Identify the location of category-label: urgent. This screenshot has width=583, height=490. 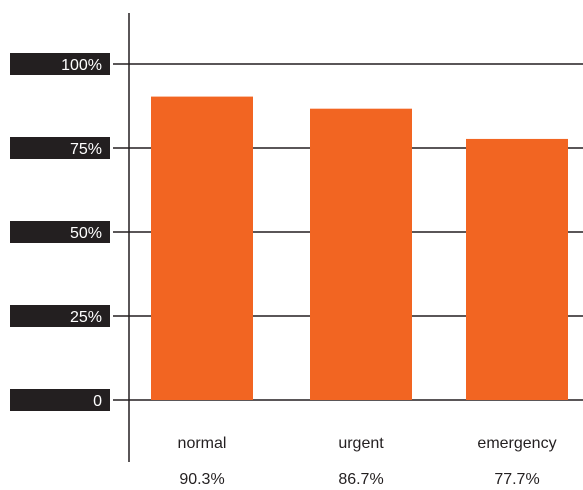
(361, 443).